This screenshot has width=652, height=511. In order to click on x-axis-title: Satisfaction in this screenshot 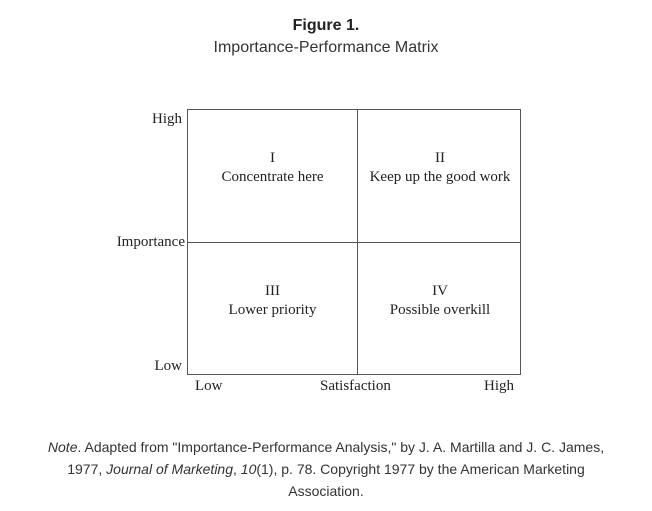, I will do `click(355, 386)`.